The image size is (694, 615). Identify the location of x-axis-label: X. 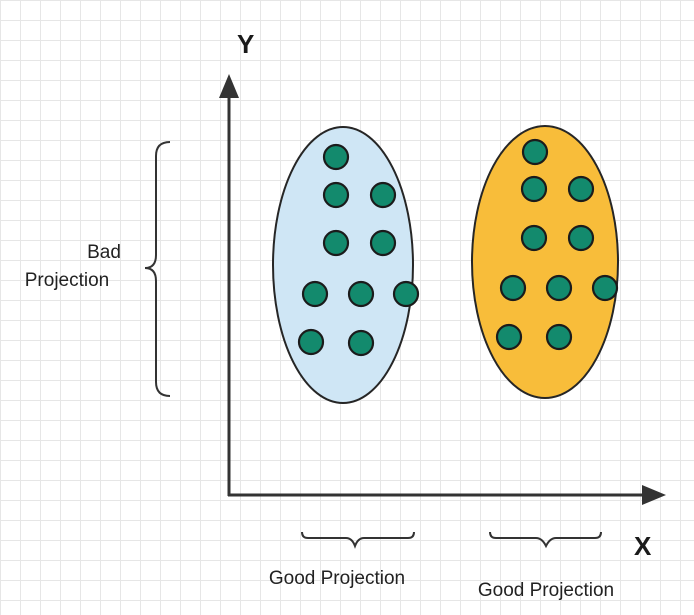
(643, 546).